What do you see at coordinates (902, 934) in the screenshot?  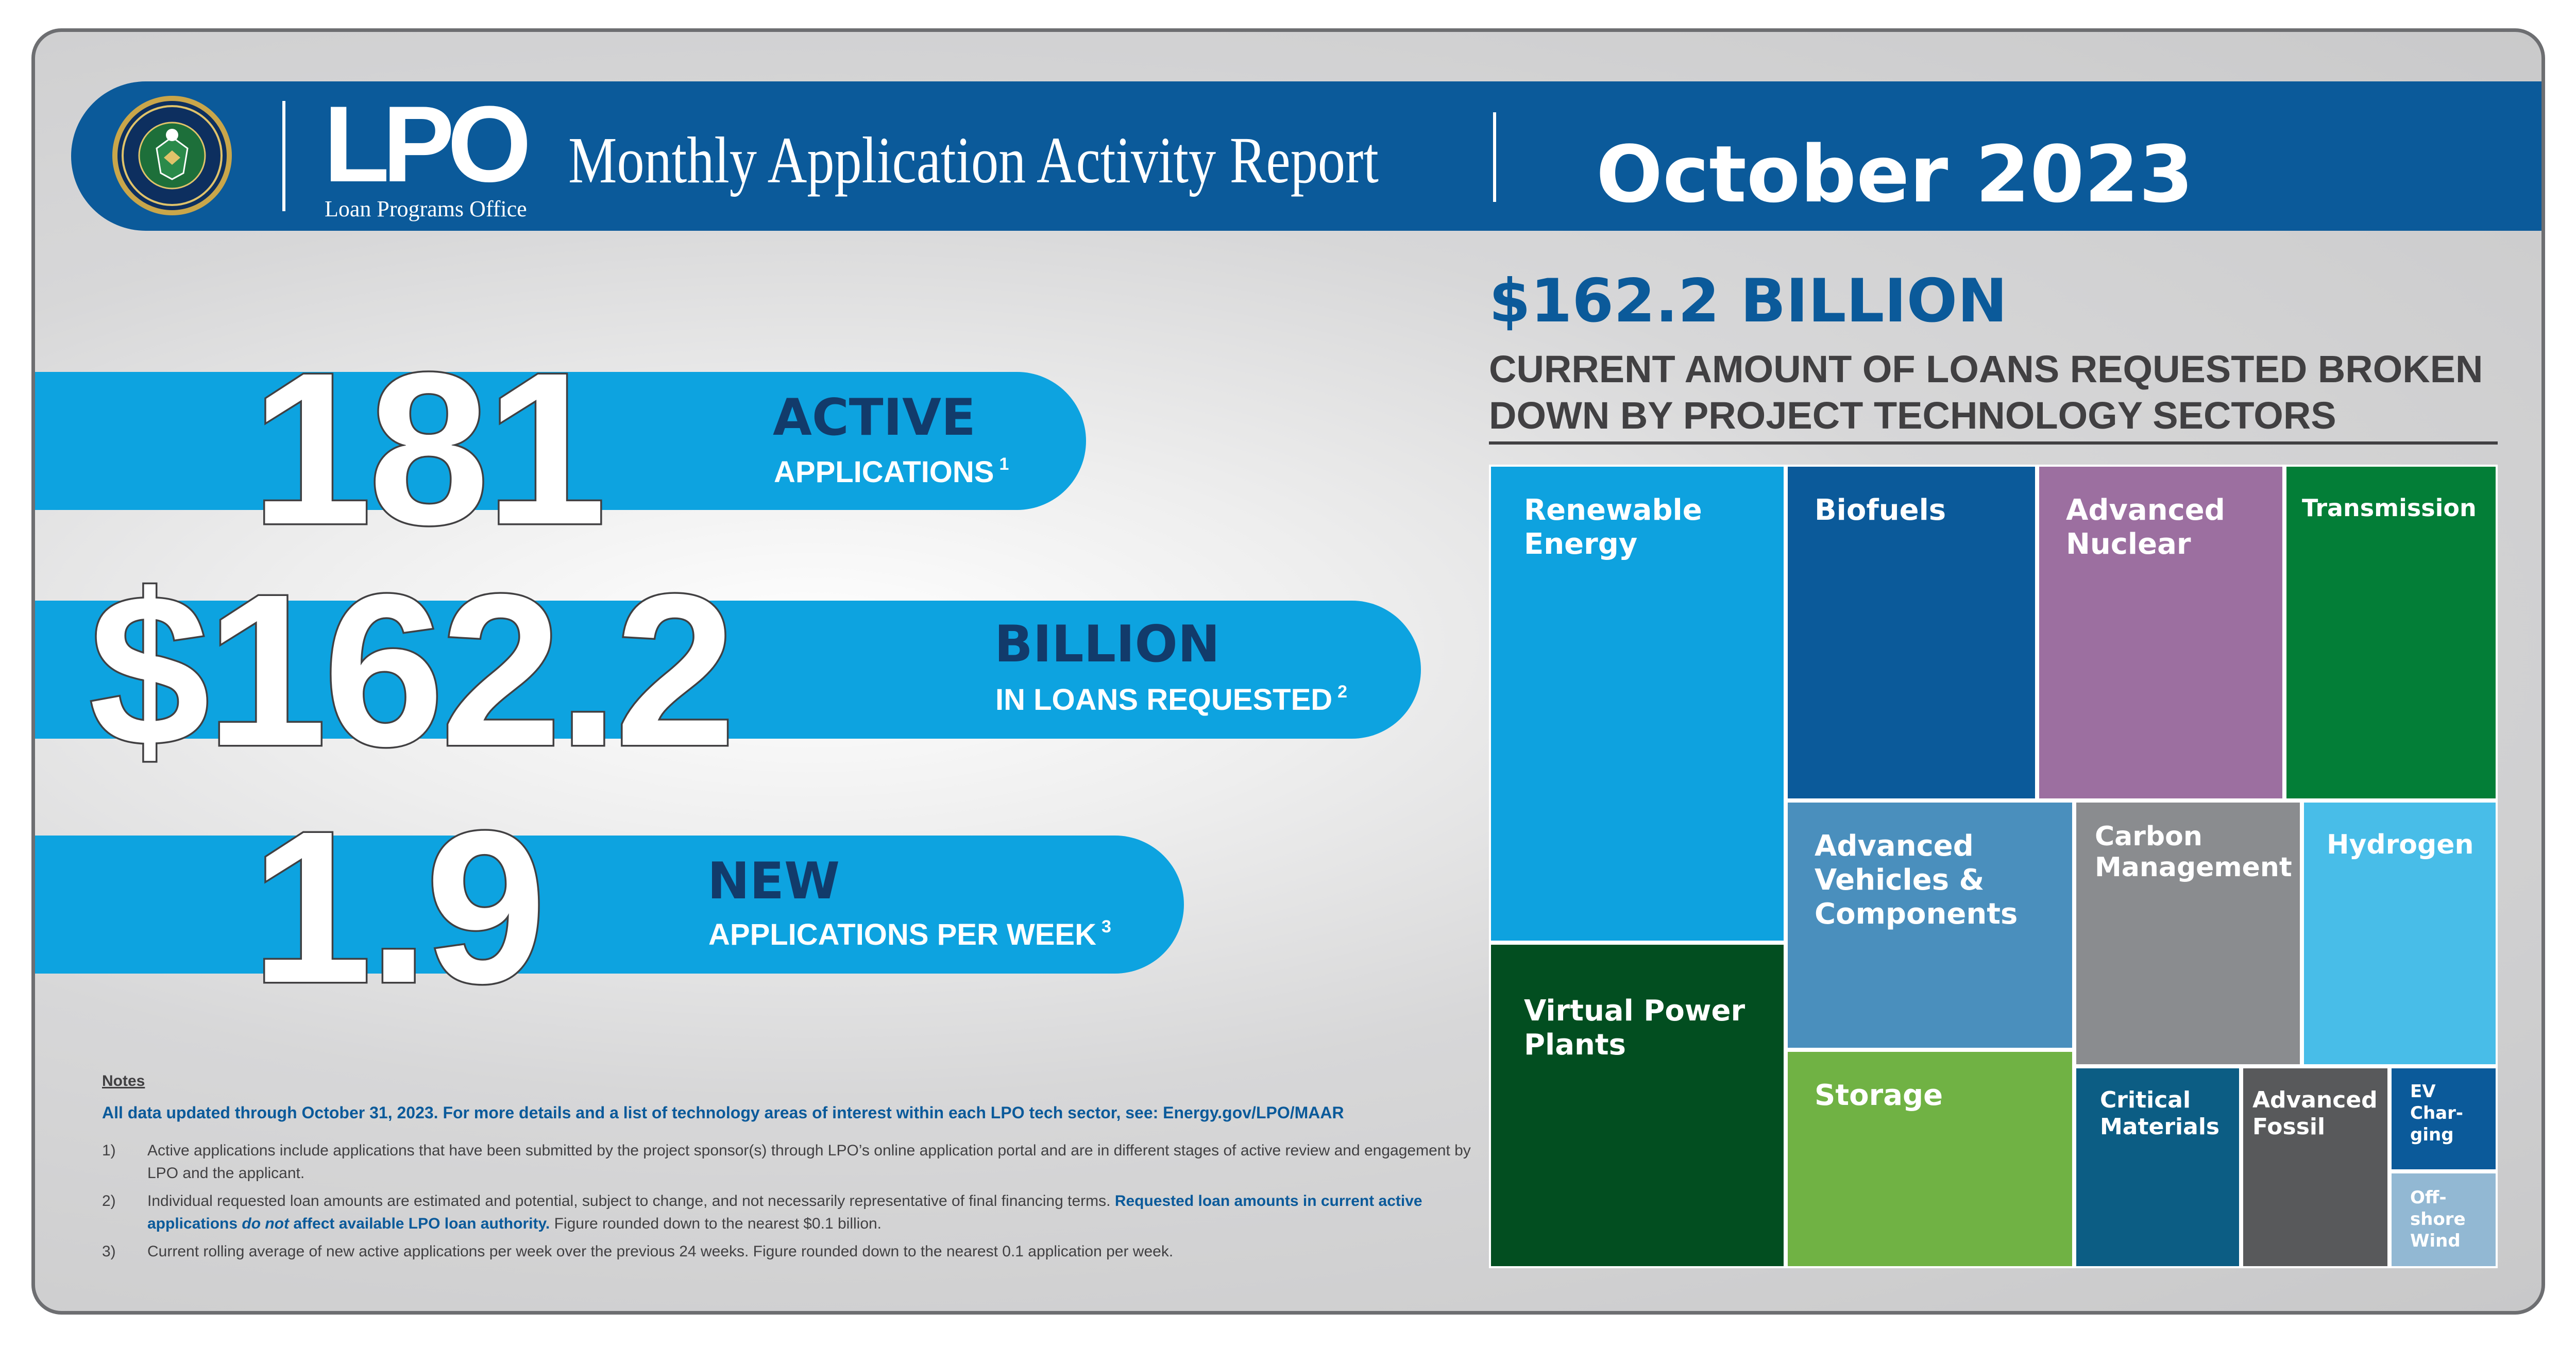 I see `new-sublabel-text: APPLICATIONS PER WEEK` at bounding box center [902, 934].